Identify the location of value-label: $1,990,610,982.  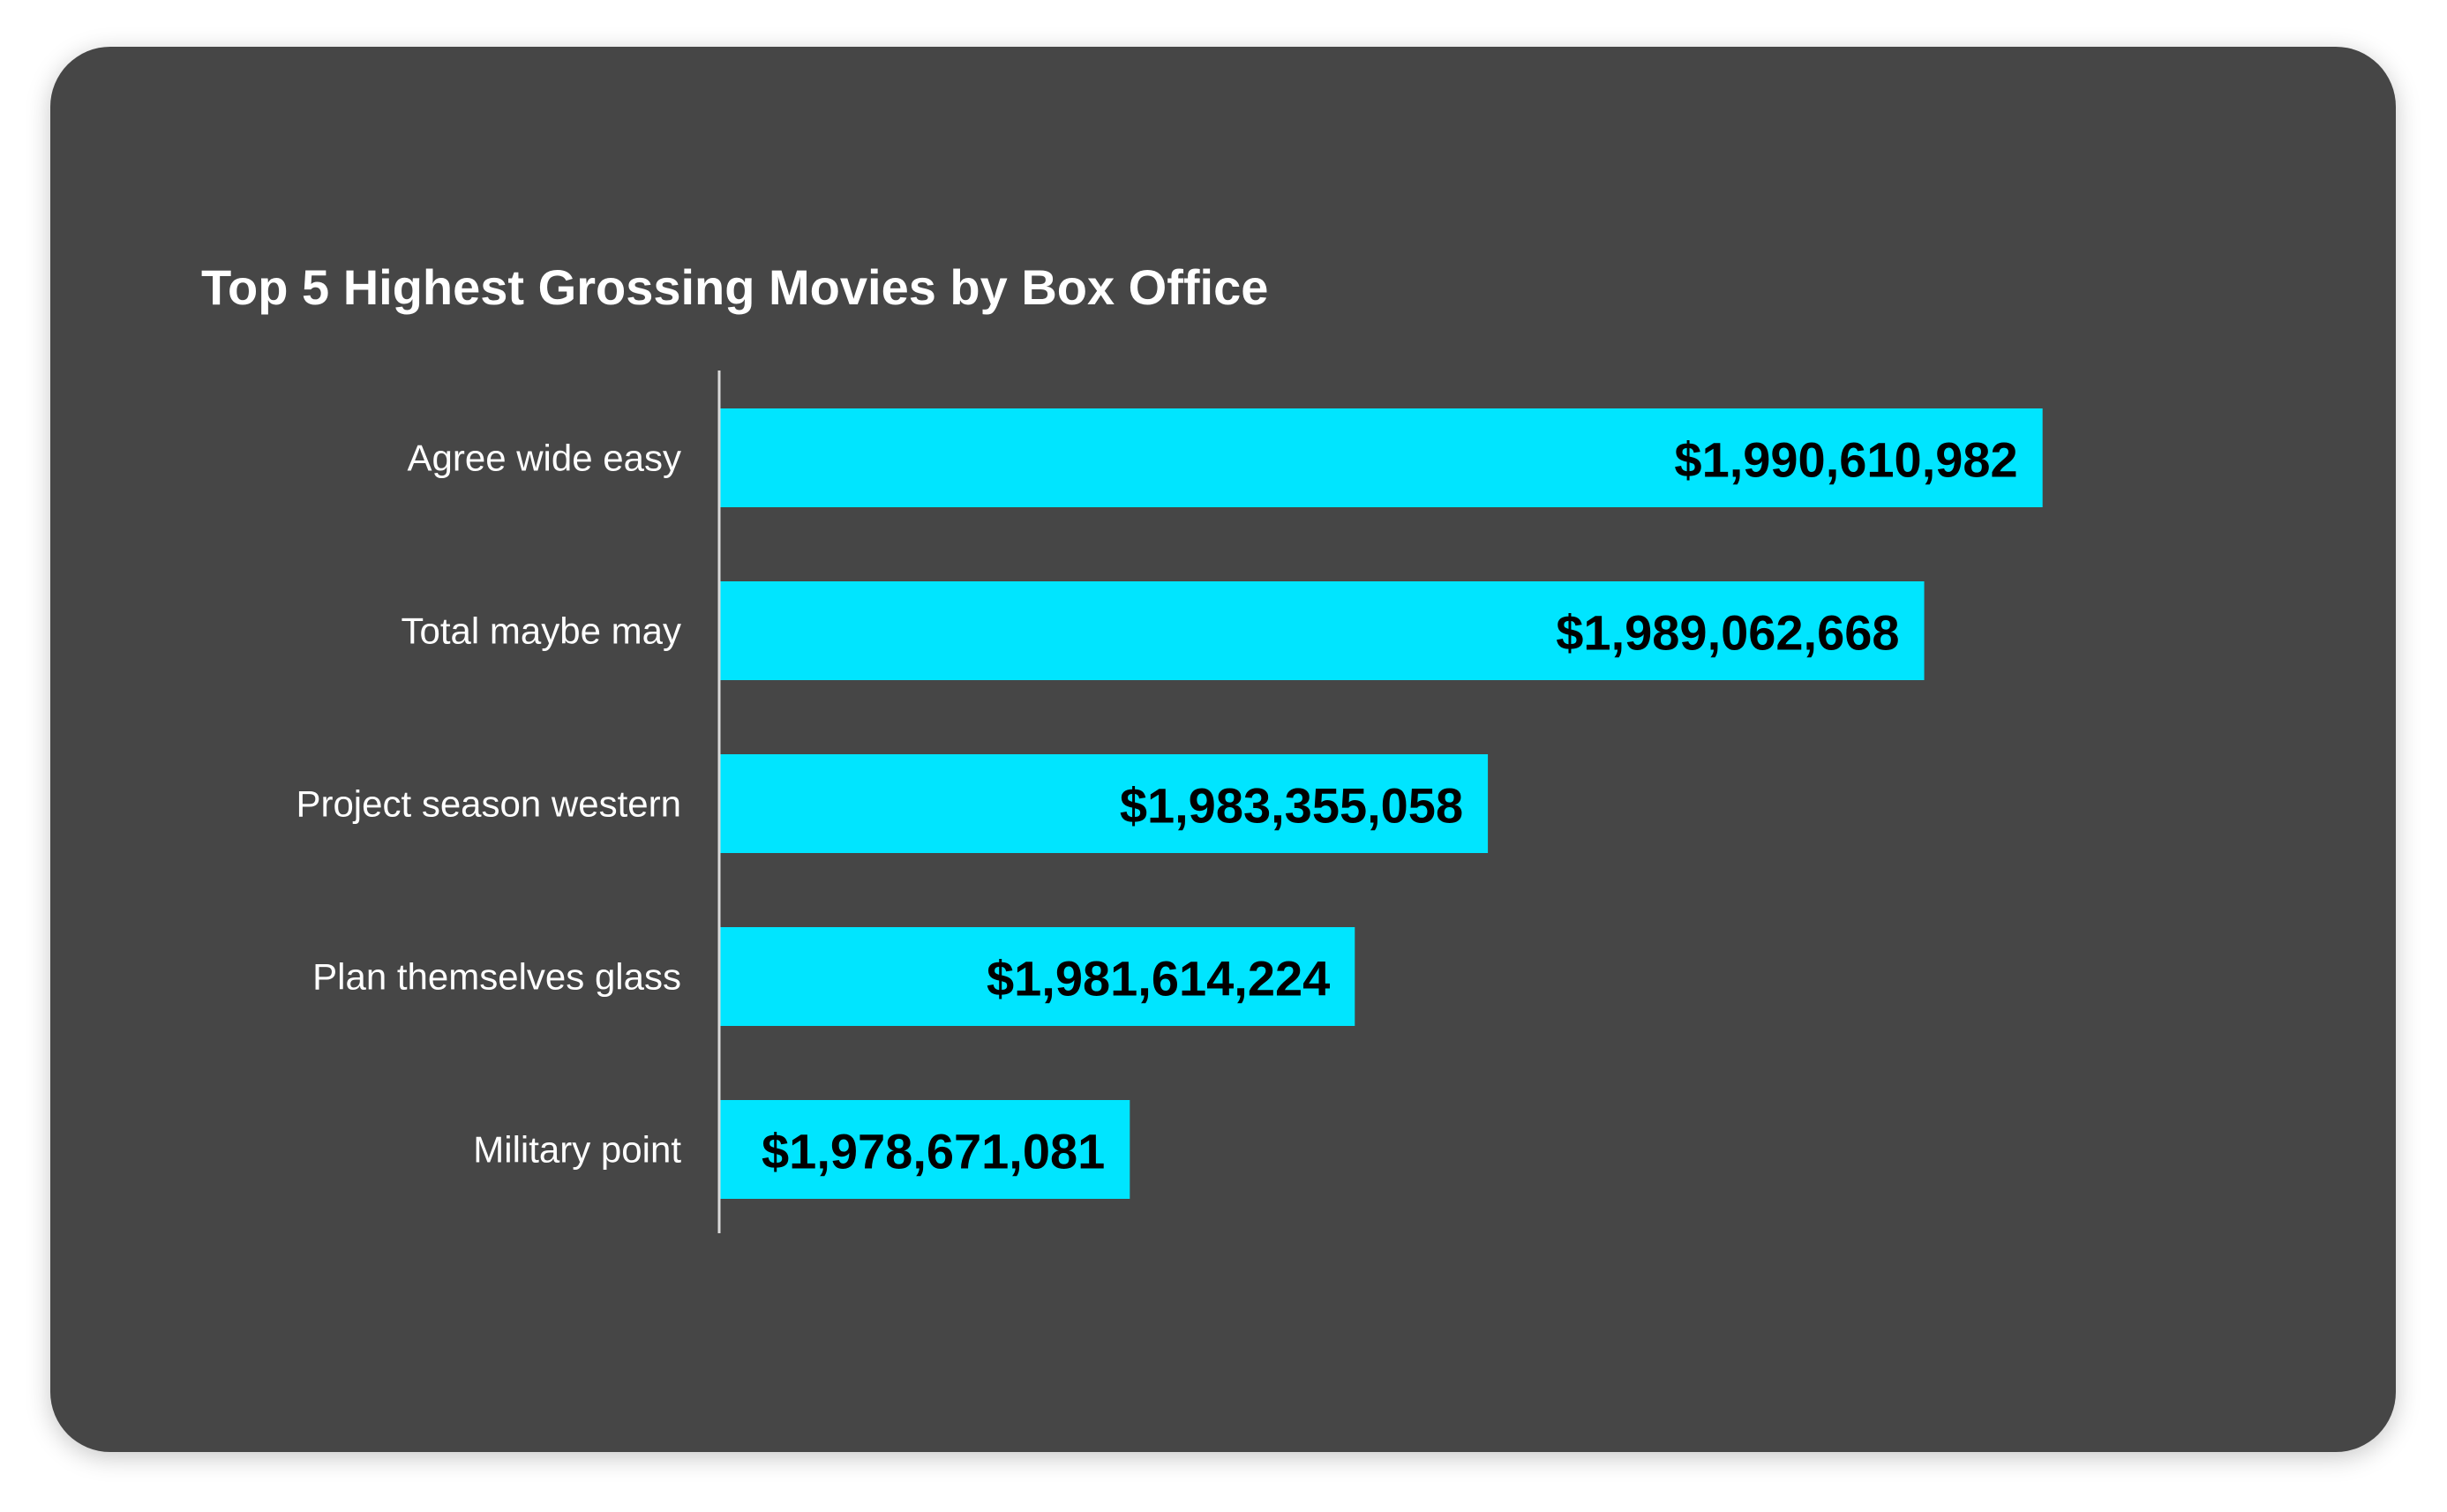
(1845, 460).